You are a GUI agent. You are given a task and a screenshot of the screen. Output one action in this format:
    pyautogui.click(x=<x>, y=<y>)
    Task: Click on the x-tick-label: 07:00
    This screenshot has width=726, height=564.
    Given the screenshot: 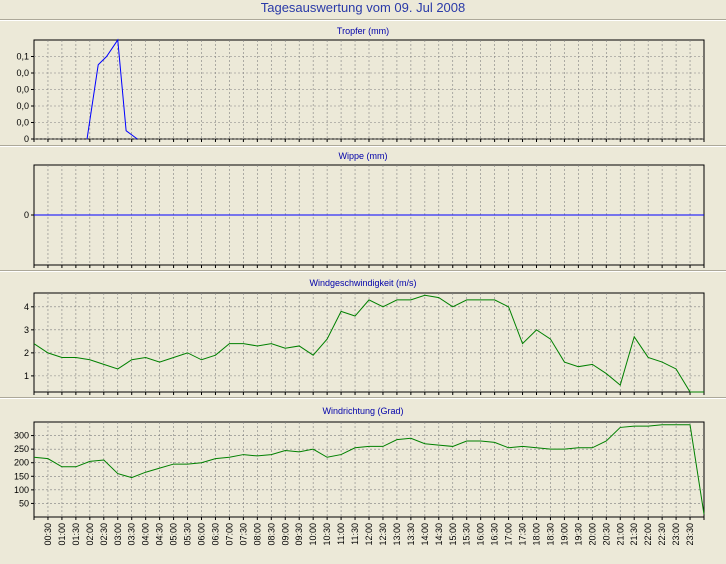 What is the action you would take?
    pyautogui.click(x=229, y=534)
    